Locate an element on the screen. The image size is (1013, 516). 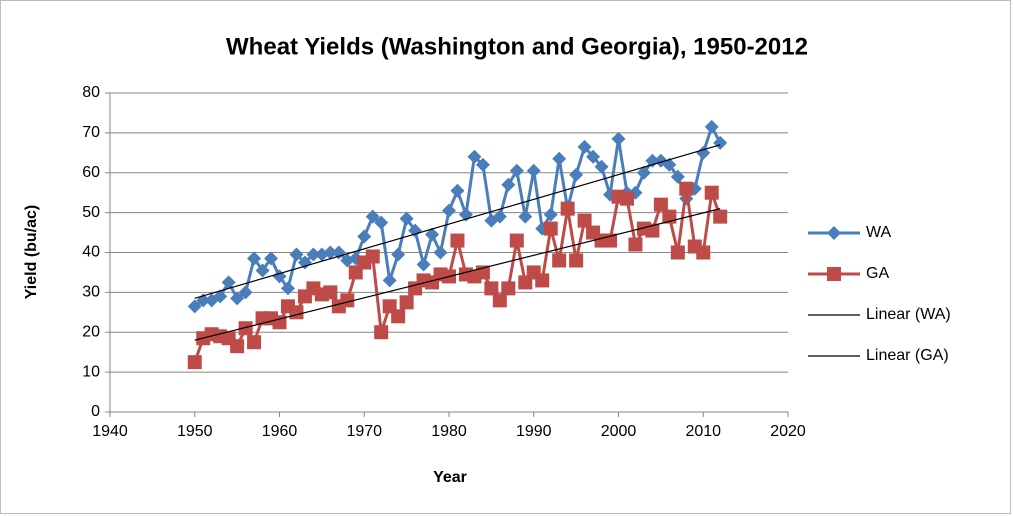
x-tick-label: 2000 is located at coordinates (619, 431).